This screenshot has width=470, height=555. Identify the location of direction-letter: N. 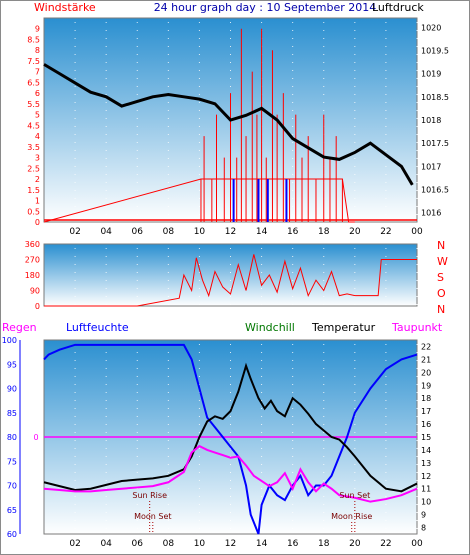
(441, 309).